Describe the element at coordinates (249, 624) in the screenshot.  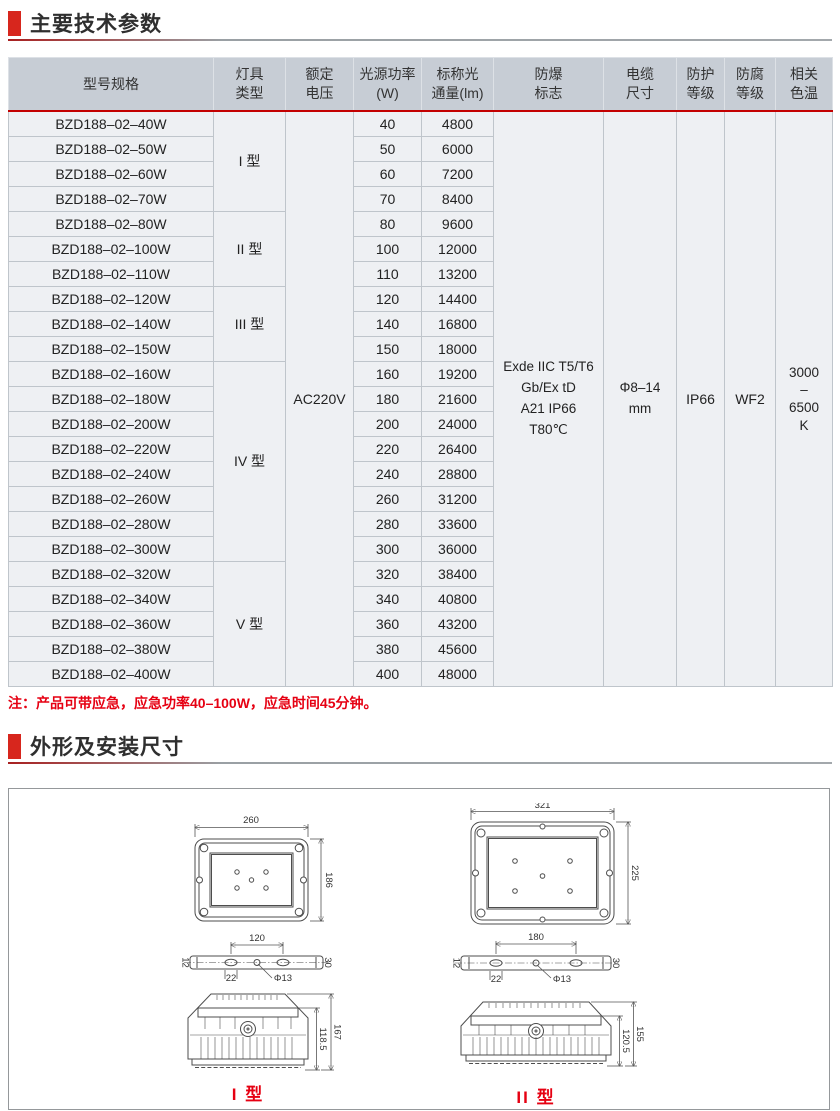
I see `lamp-type-cell: V 型` at that location.